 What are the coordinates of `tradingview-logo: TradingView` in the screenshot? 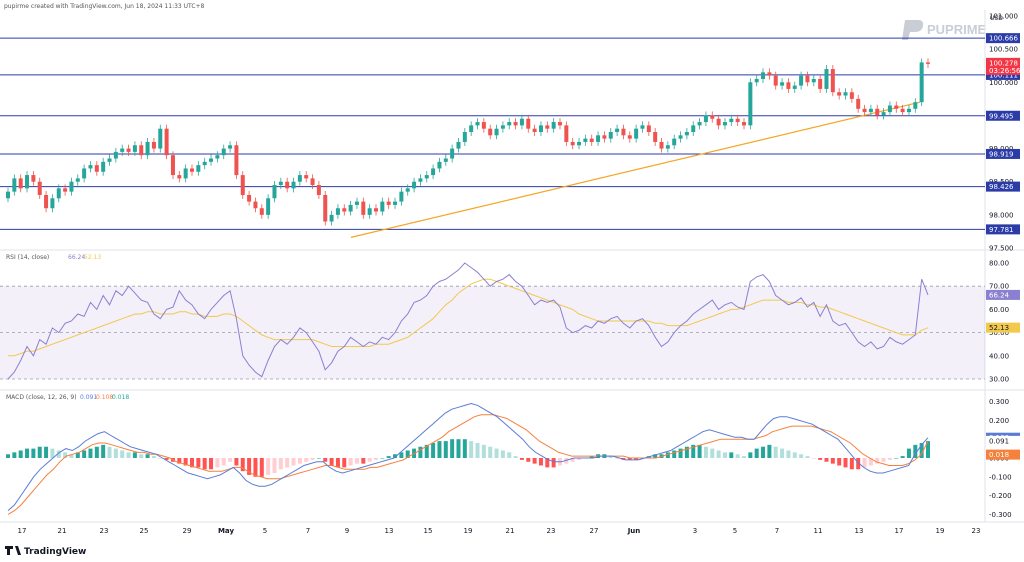 It's located at (45, 551).